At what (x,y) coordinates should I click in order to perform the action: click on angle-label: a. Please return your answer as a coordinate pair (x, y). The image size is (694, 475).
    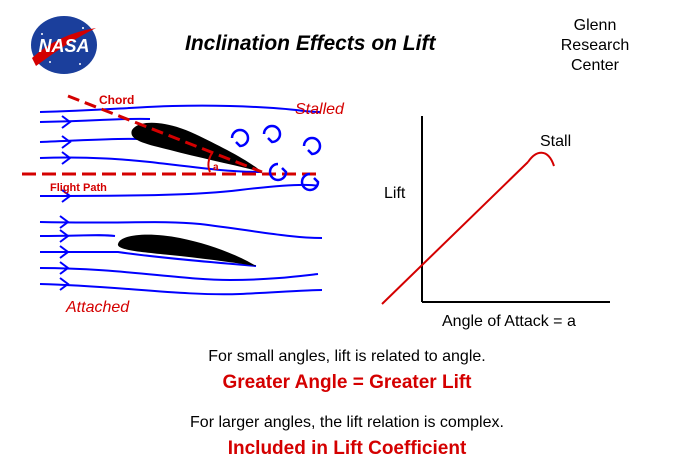
    Looking at the image, I should click on (216, 167).